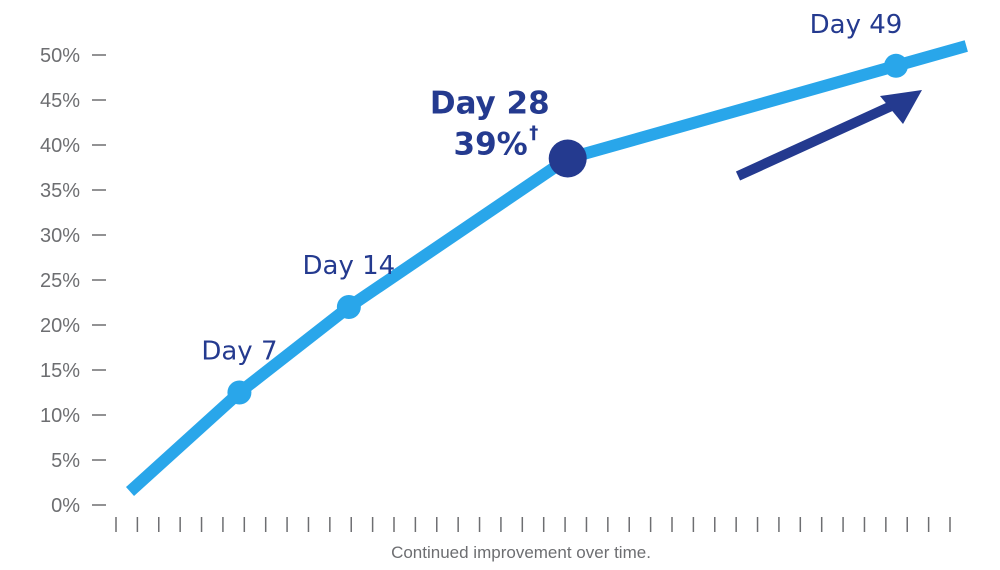  I want to click on footnote-mark: †, so click(533, 133).